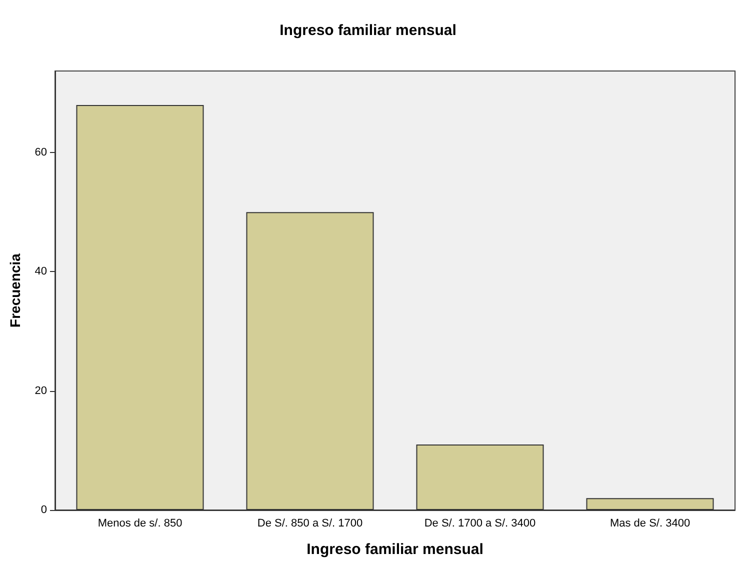  I want to click on x-tick-label: Menos de s/. 850, so click(140, 524).